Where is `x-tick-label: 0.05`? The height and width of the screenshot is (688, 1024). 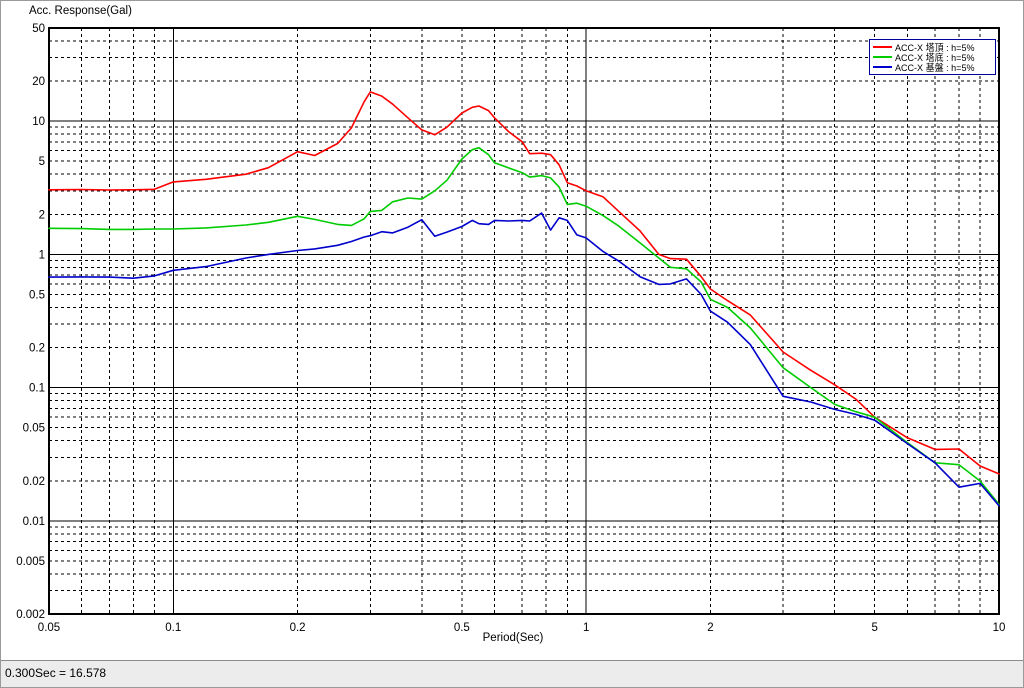
x-tick-label: 0.05 is located at coordinates (49, 628).